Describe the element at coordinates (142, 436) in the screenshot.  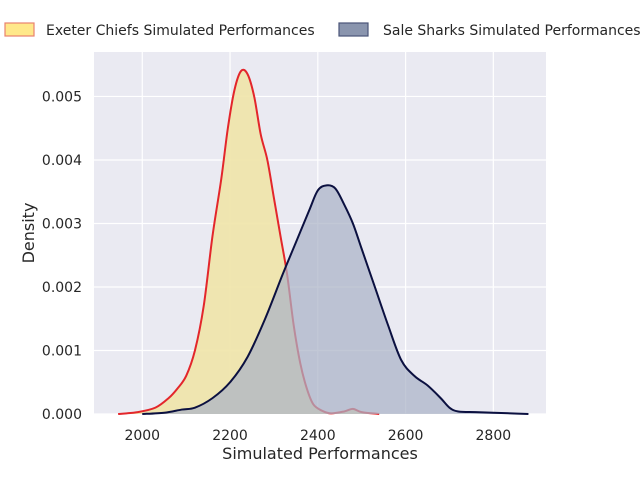
I see `x-tick-label: 2000` at that location.